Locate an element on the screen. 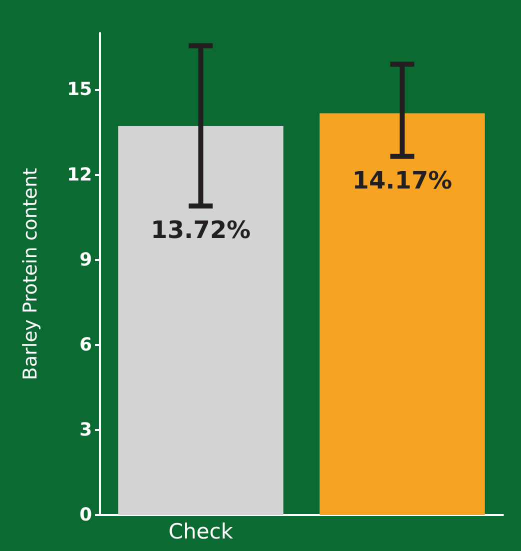  y-tick-label: 15 is located at coordinates (79, 89).